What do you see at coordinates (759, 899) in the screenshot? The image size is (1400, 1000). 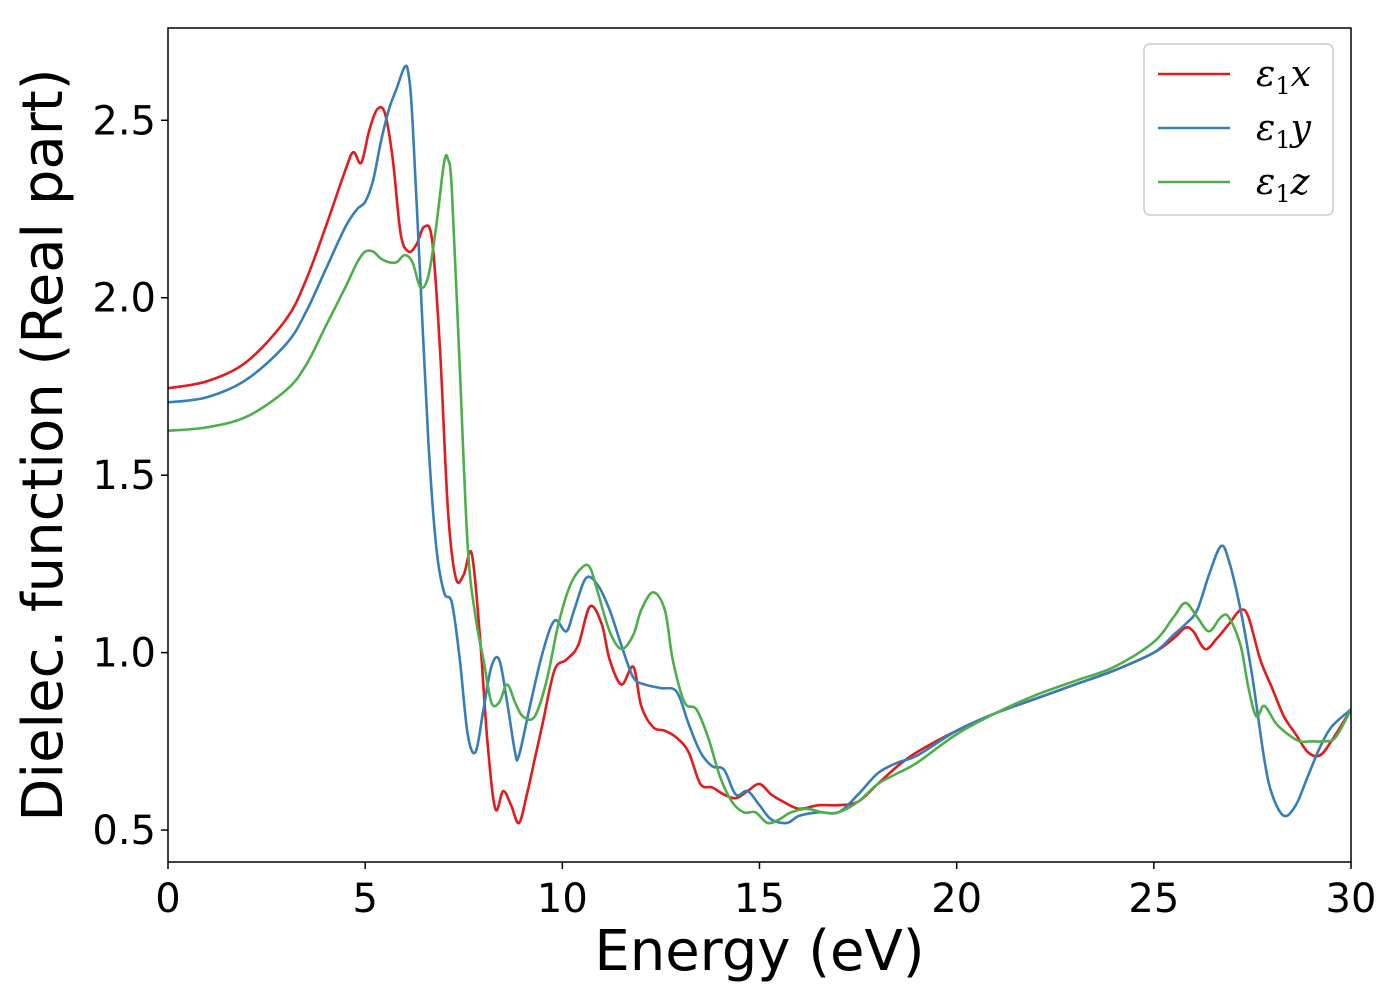 I see `x-tick-label: 15` at bounding box center [759, 899].